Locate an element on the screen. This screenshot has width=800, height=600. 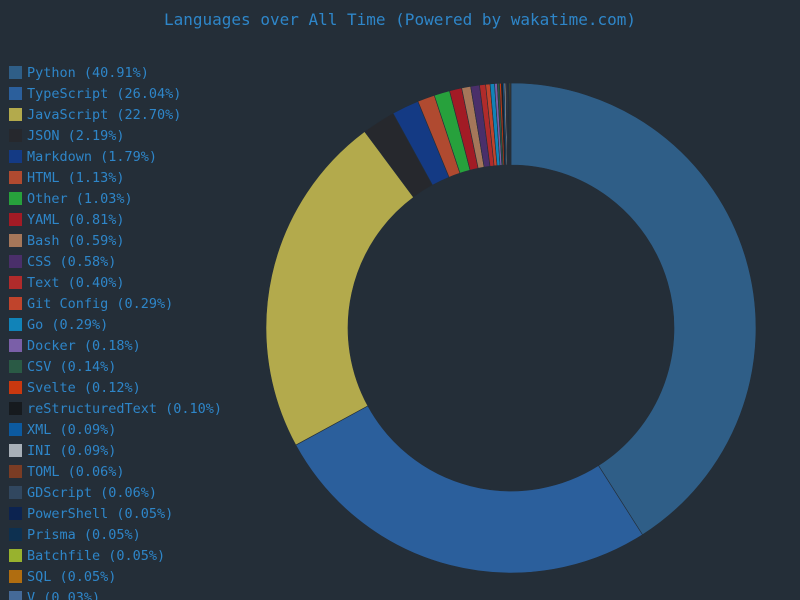
legend-label: INI (0.09%) is located at coordinates (72, 450).